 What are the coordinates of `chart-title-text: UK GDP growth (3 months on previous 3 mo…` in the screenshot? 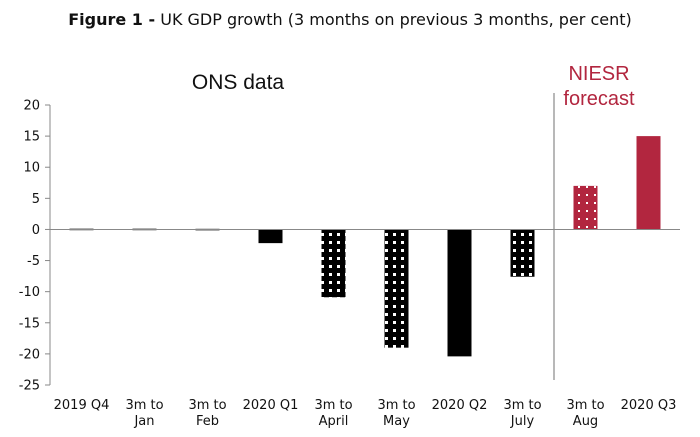 It's located at (396, 19).